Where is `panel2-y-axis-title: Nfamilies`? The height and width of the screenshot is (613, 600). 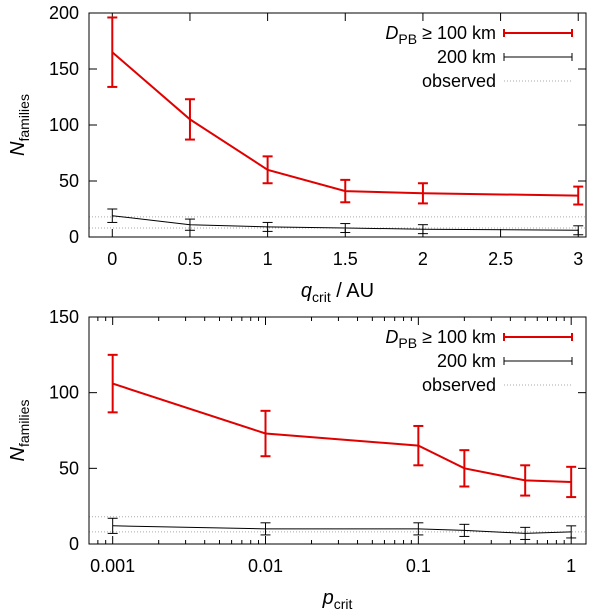
panel2-y-axis-title: Nfamilies is located at coordinates (19, 431).